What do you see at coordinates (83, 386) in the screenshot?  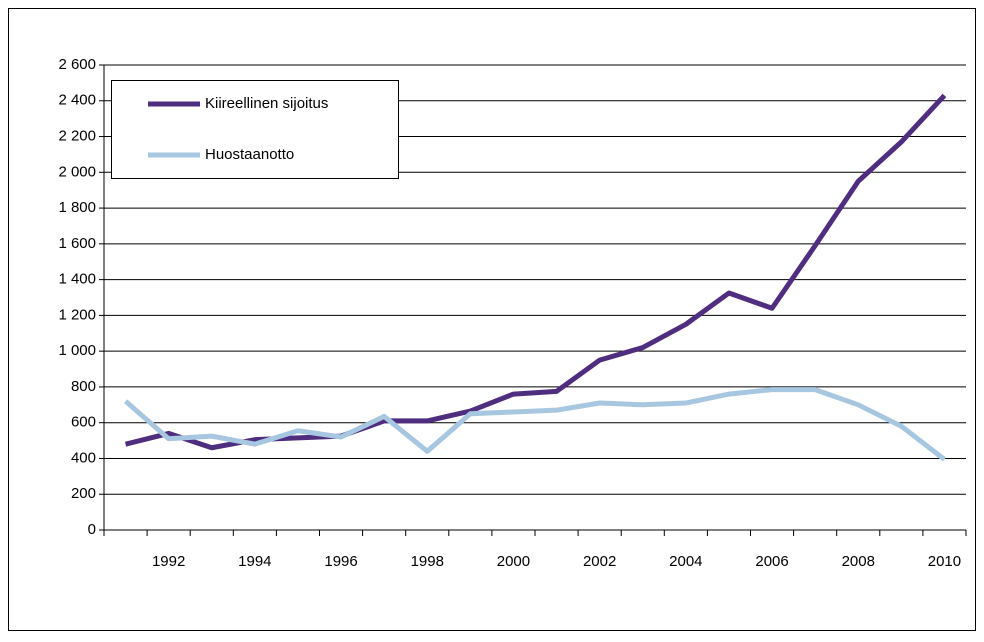 I see `y-tick-label: 800` at bounding box center [83, 386].